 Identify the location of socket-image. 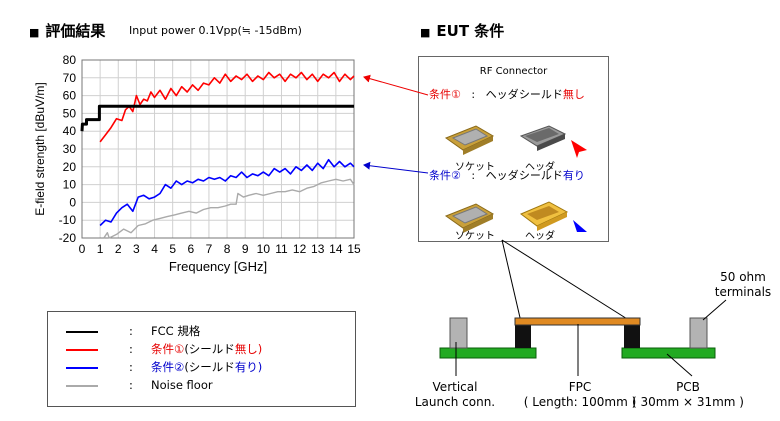
(469, 140).